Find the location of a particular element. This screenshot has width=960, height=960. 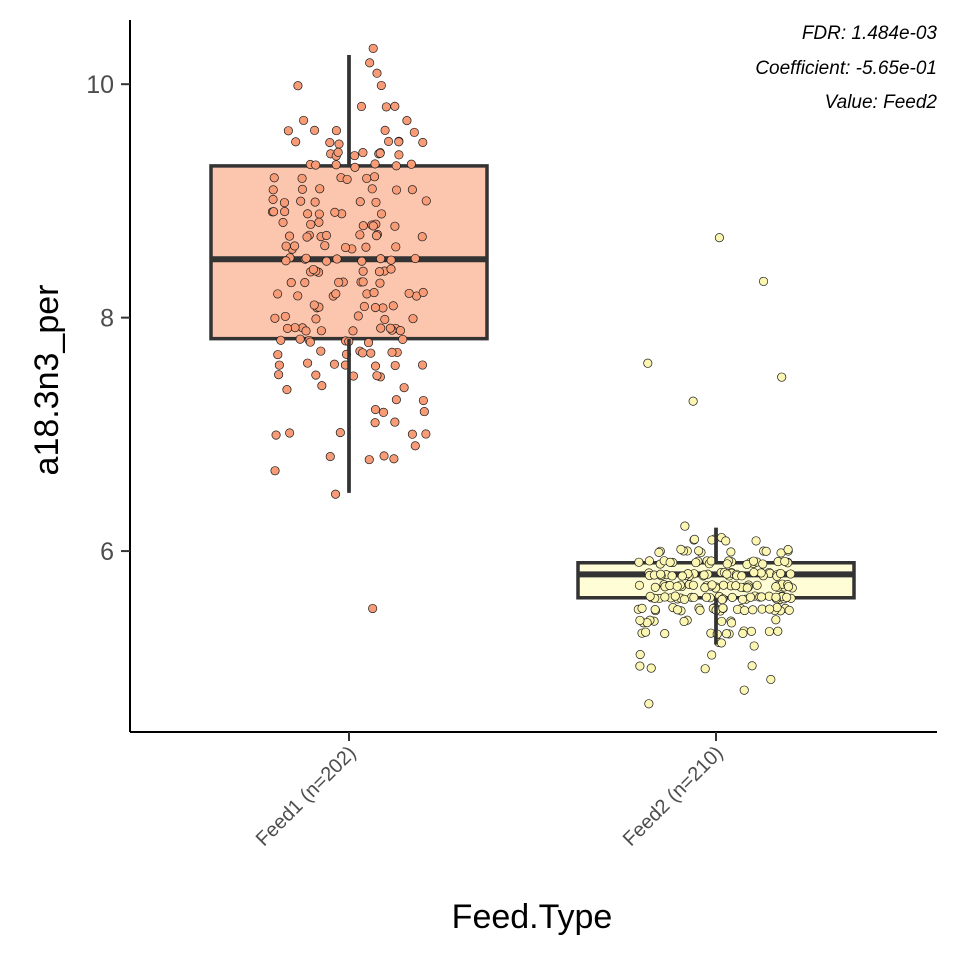

y-tick-label: 6 is located at coordinates (107, 552).